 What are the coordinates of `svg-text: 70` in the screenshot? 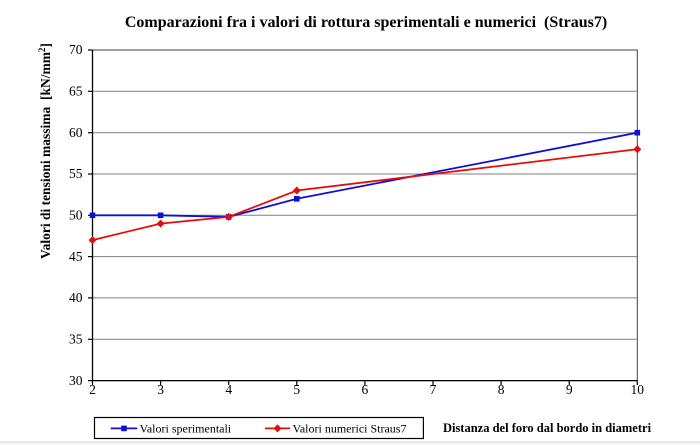 It's located at (76, 49).